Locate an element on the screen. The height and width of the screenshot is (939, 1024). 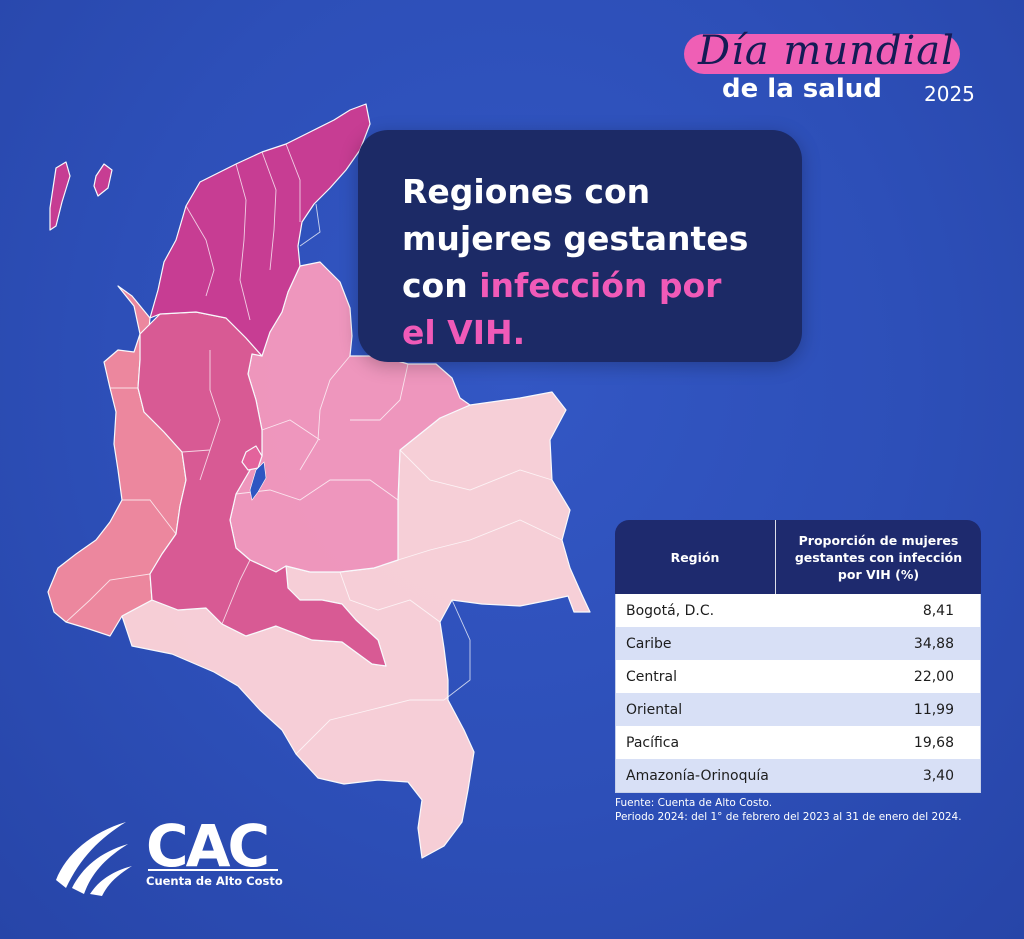
world-health-day-badge: Día mundial de la salud 2025 is located at coordinates (834, 69).